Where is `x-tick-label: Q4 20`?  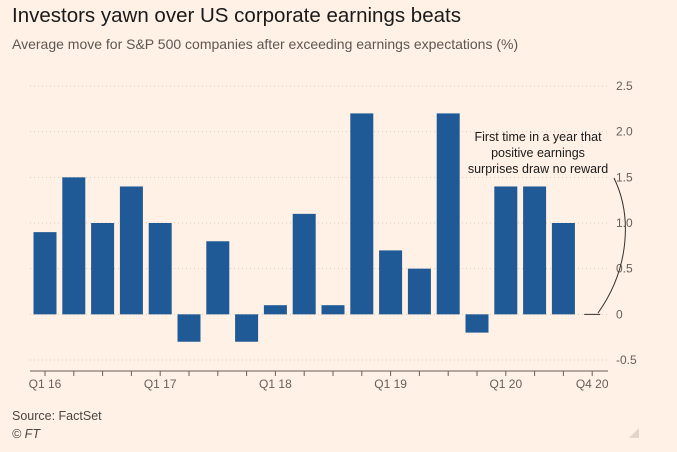
x-tick-label: Q4 20 is located at coordinates (592, 384).